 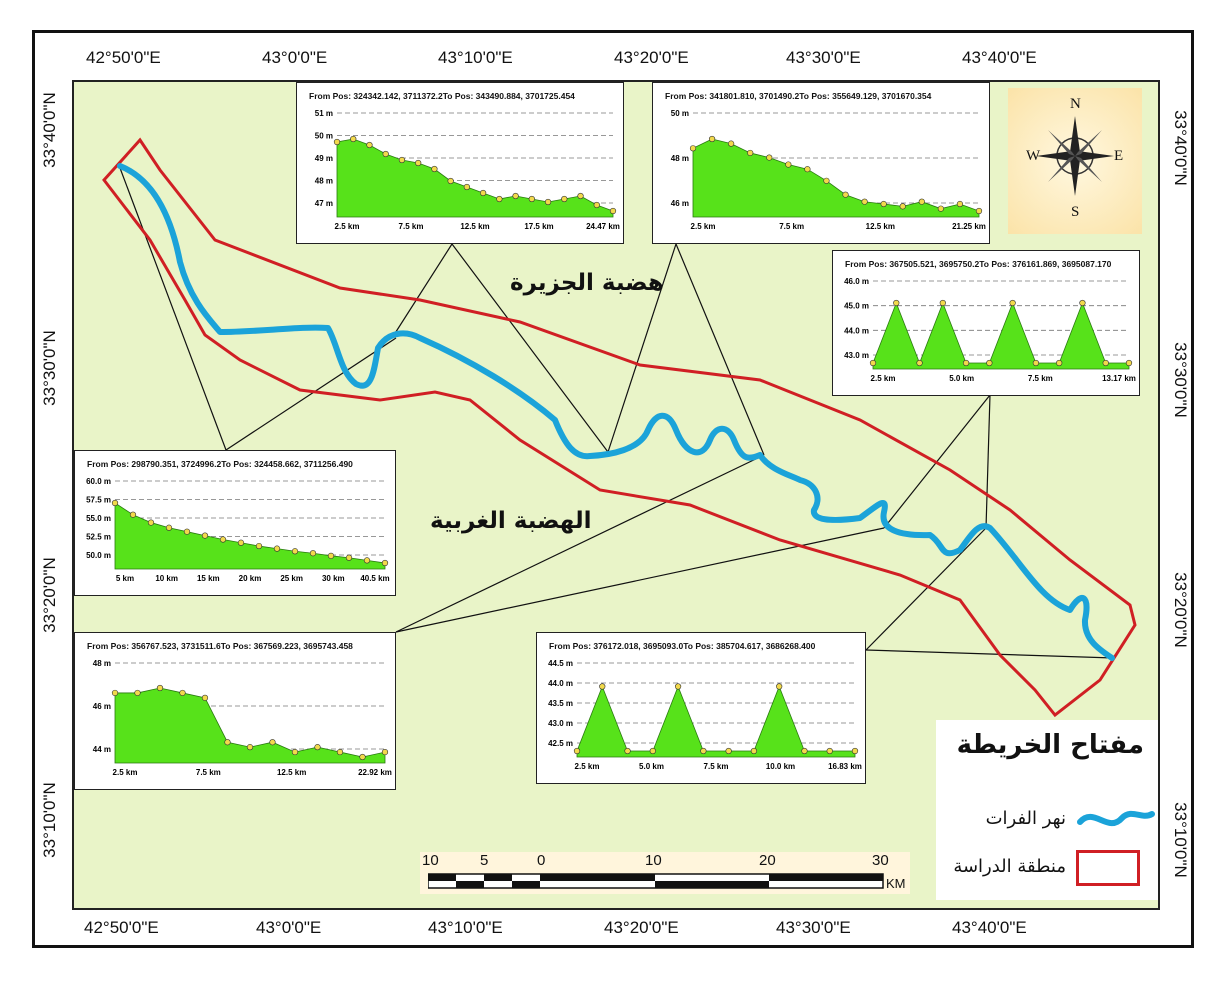 I want to click on river-legend-symbol, so click(x=1116, y=818).